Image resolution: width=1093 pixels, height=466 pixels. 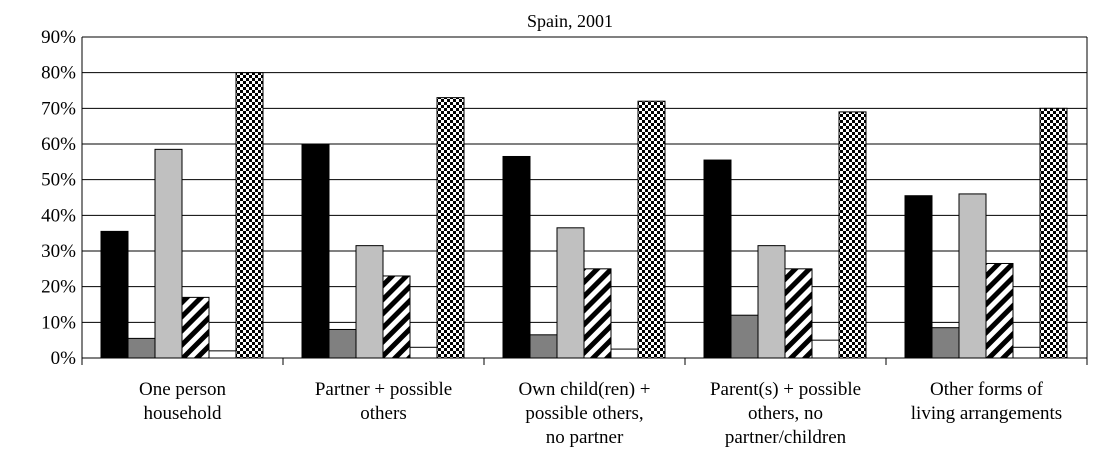 What do you see at coordinates (58, 322) in the screenshot?
I see `y-tick-label: 10%` at bounding box center [58, 322].